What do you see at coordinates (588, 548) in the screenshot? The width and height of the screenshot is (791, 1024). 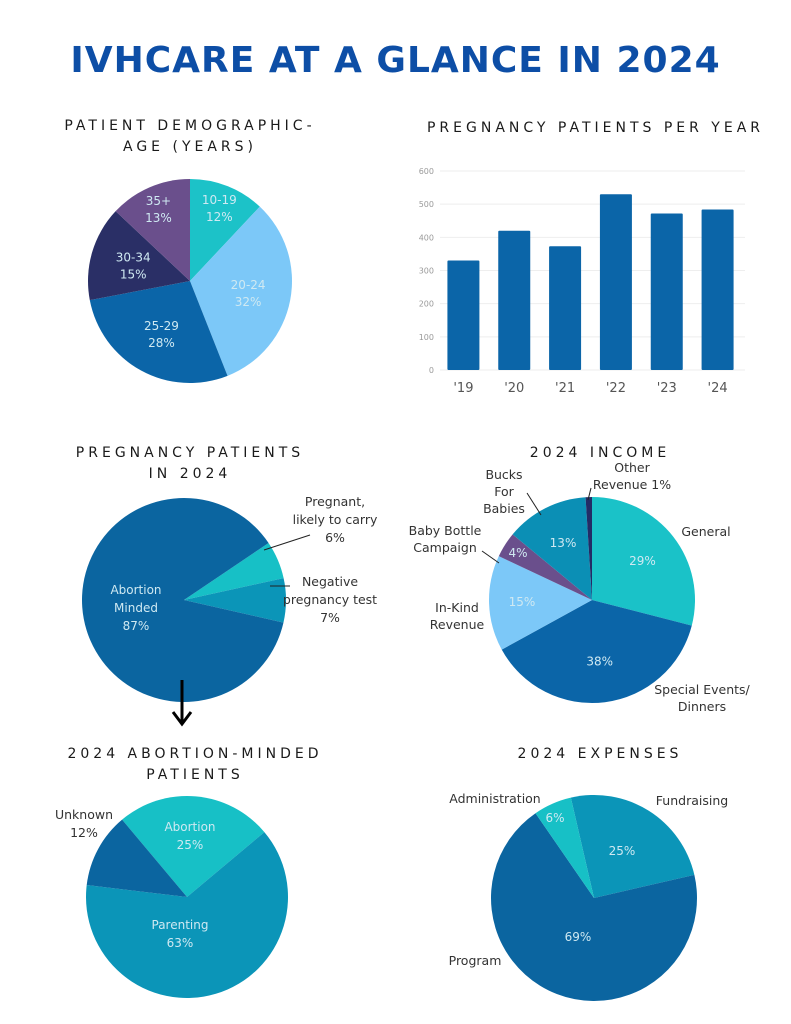 I see `income-slice-other-revenue` at bounding box center [588, 548].